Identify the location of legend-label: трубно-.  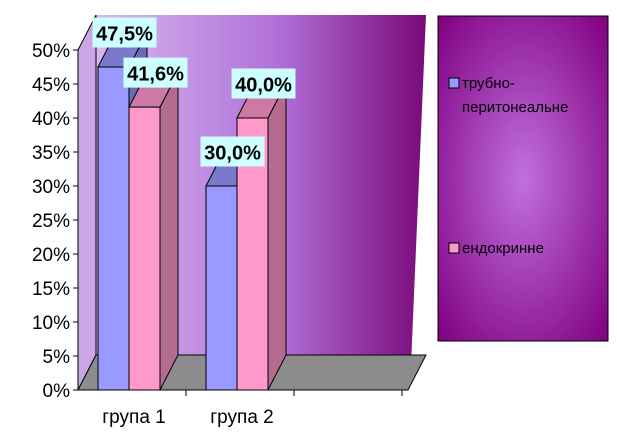
(488, 83).